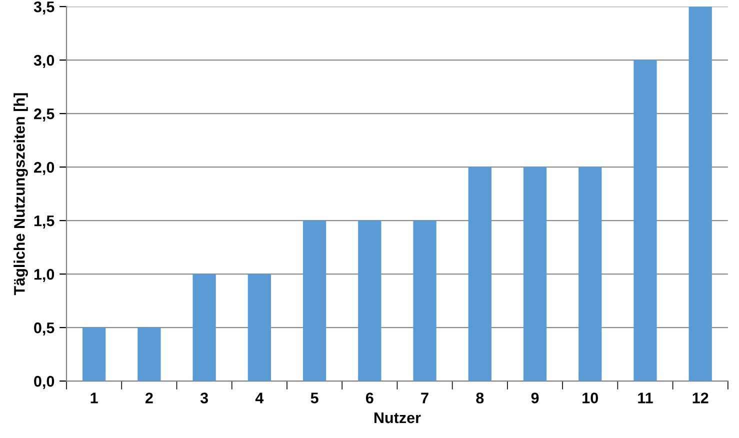  What do you see at coordinates (44, 7) in the screenshot?
I see `y-tick-label: 3,5` at bounding box center [44, 7].